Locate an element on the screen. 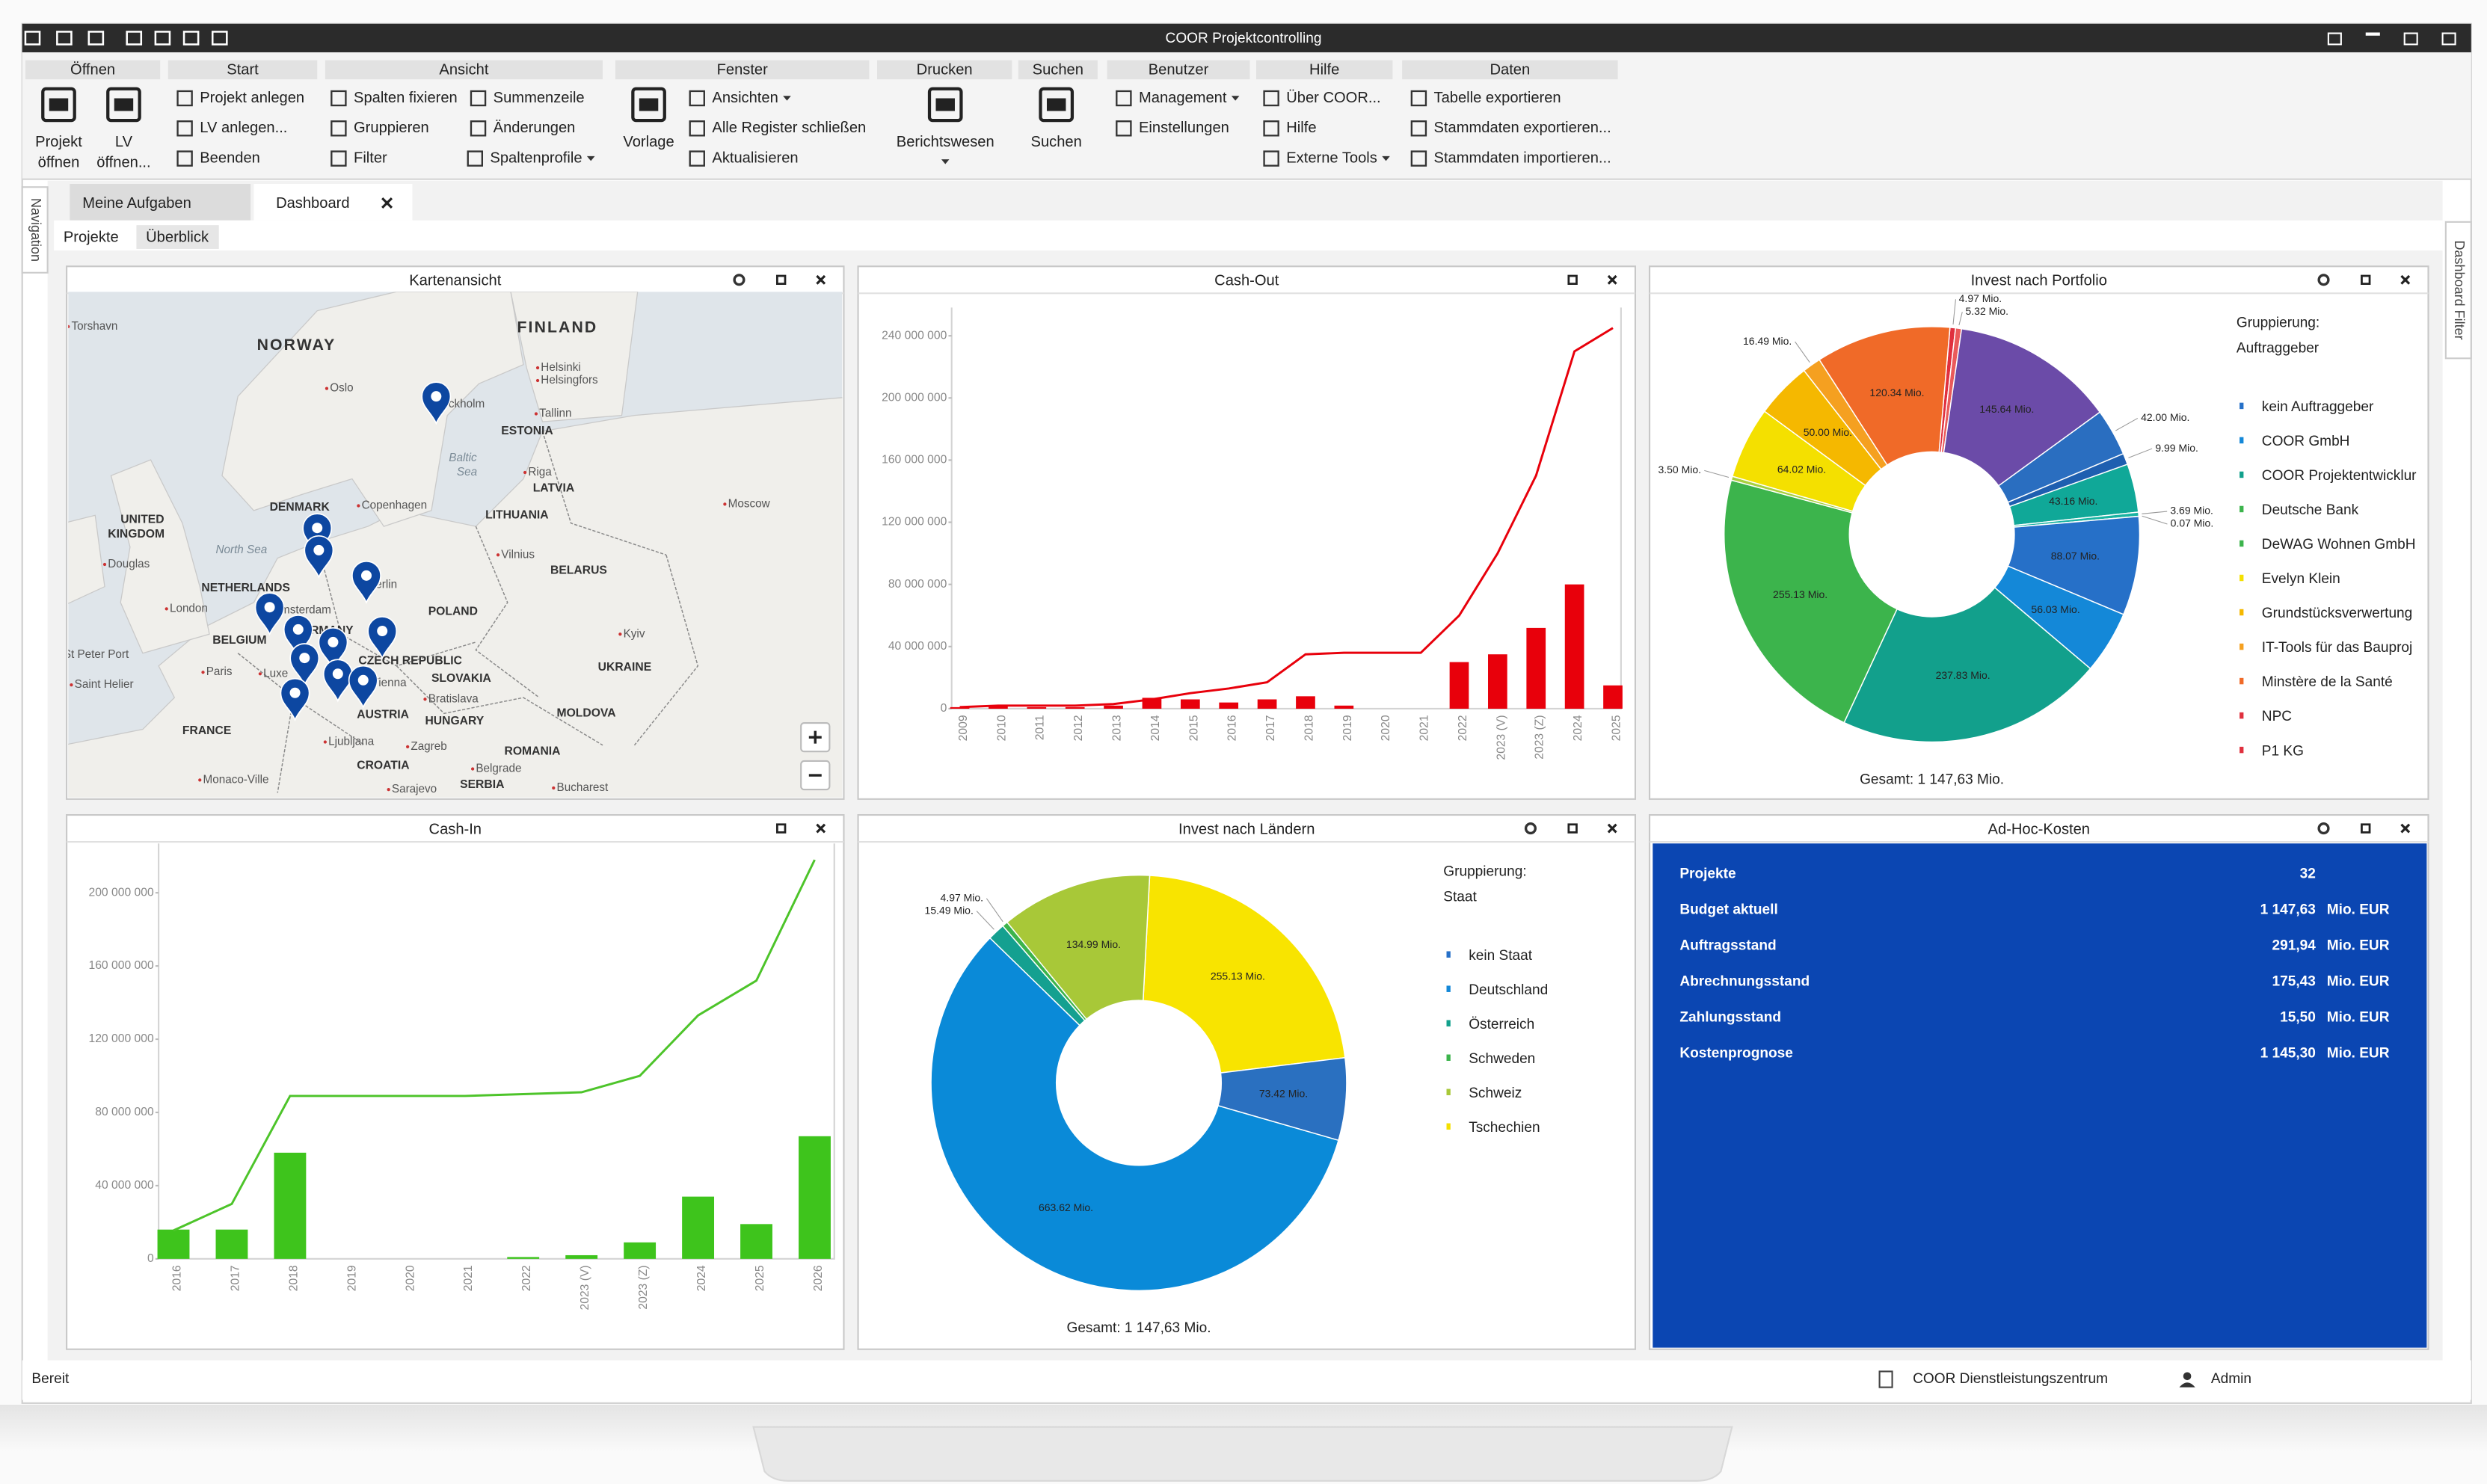 This screenshot has height=1484, width=2487. tab-close is located at coordinates (387, 203).